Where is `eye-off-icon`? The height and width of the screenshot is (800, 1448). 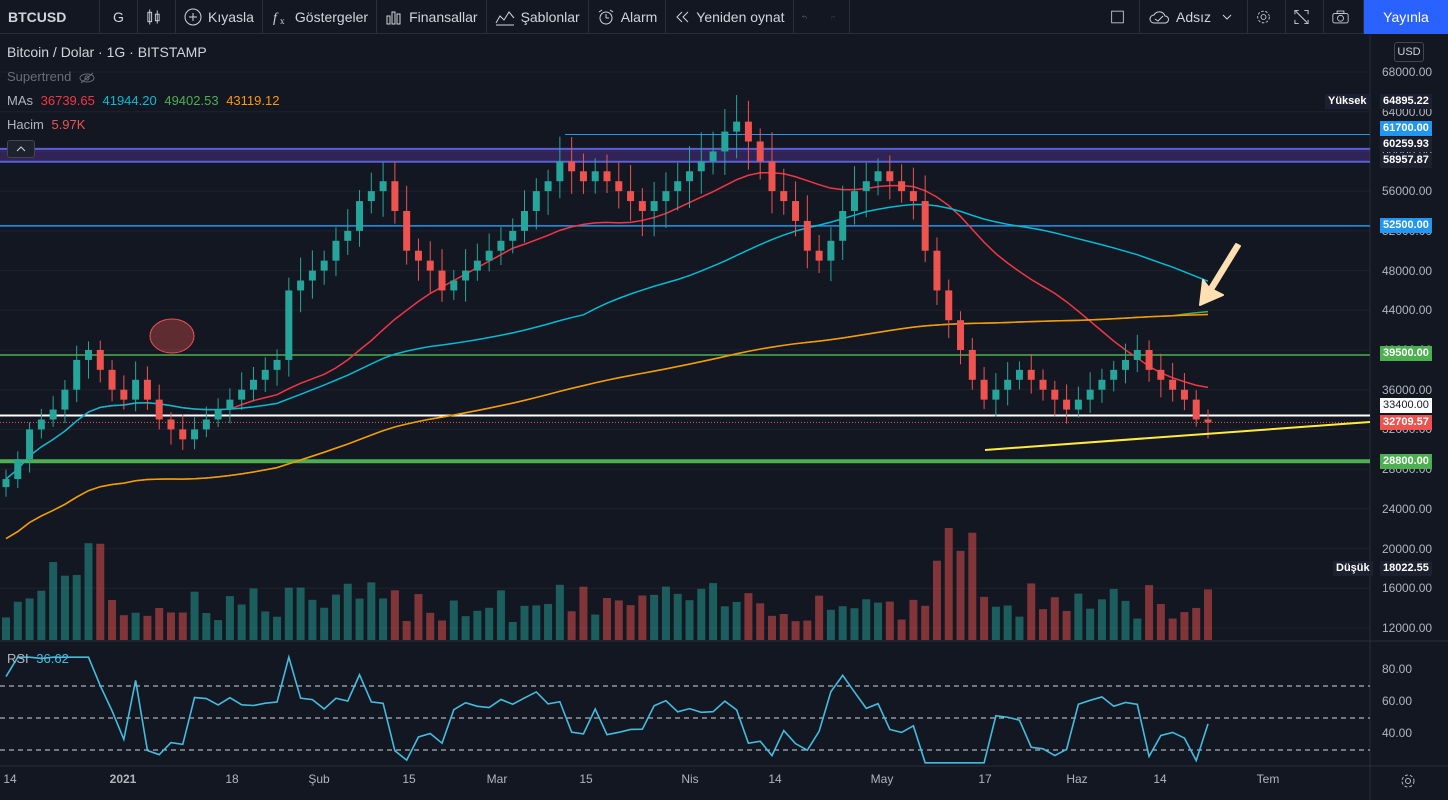
eye-off-icon is located at coordinates (87, 78).